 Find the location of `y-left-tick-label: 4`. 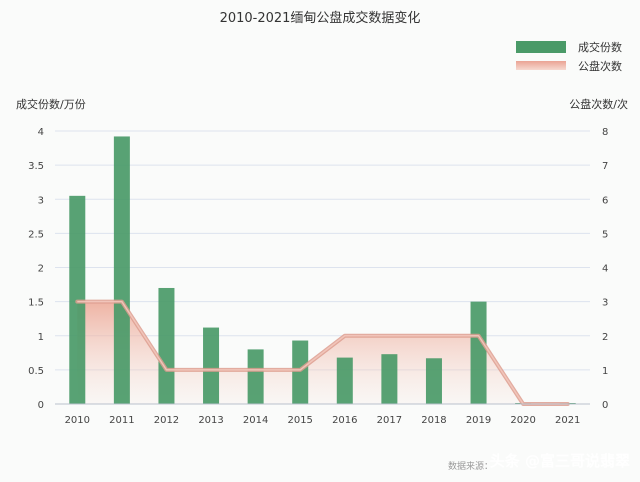

y-left-tick-label: 4 is located at coordinates (41, 132).